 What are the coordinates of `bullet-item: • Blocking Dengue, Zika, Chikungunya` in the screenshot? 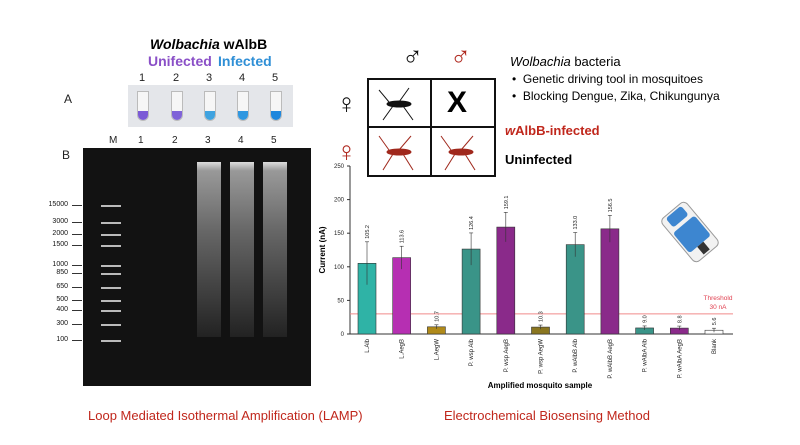 It's located at (616, 96).